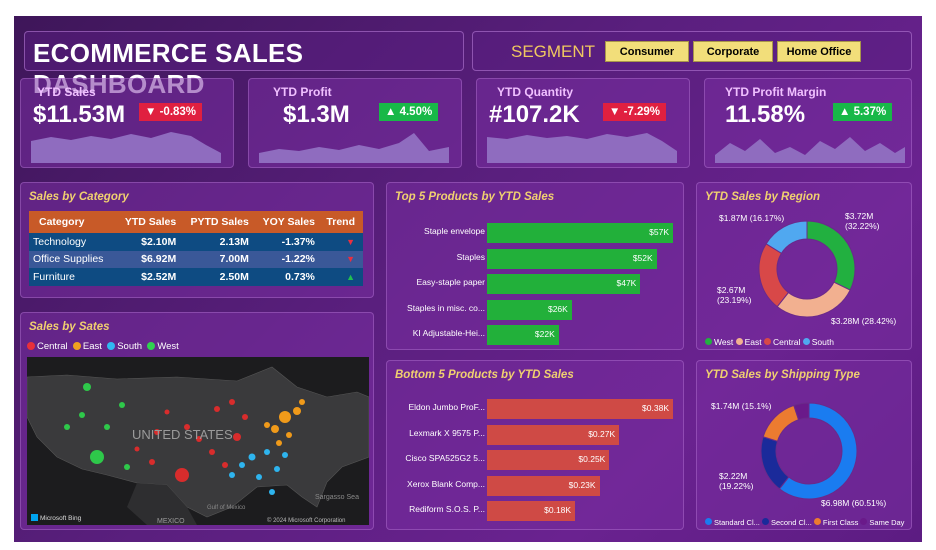 The width and height of the screenshot is (936, 550). Describe the element at coordinates (127, 123) in the screenshot. I see `kpi-ytd-sales: YTD Sales $11.53M ▼ -0.83%` at that location.